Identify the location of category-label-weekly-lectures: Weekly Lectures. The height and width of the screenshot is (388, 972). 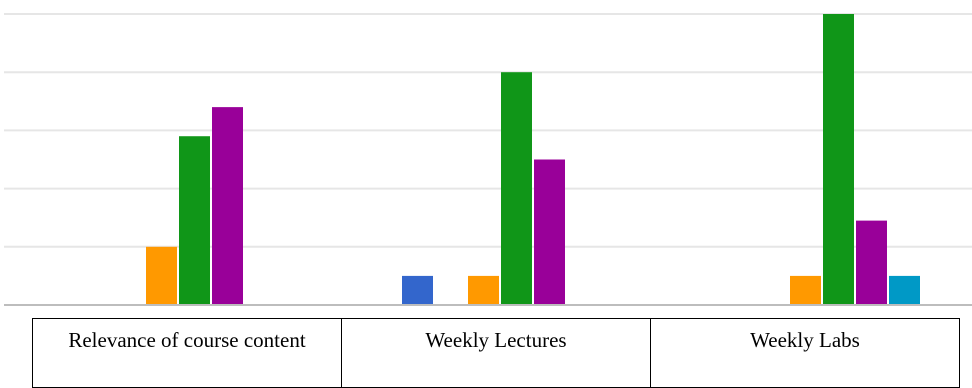
(496, 353).